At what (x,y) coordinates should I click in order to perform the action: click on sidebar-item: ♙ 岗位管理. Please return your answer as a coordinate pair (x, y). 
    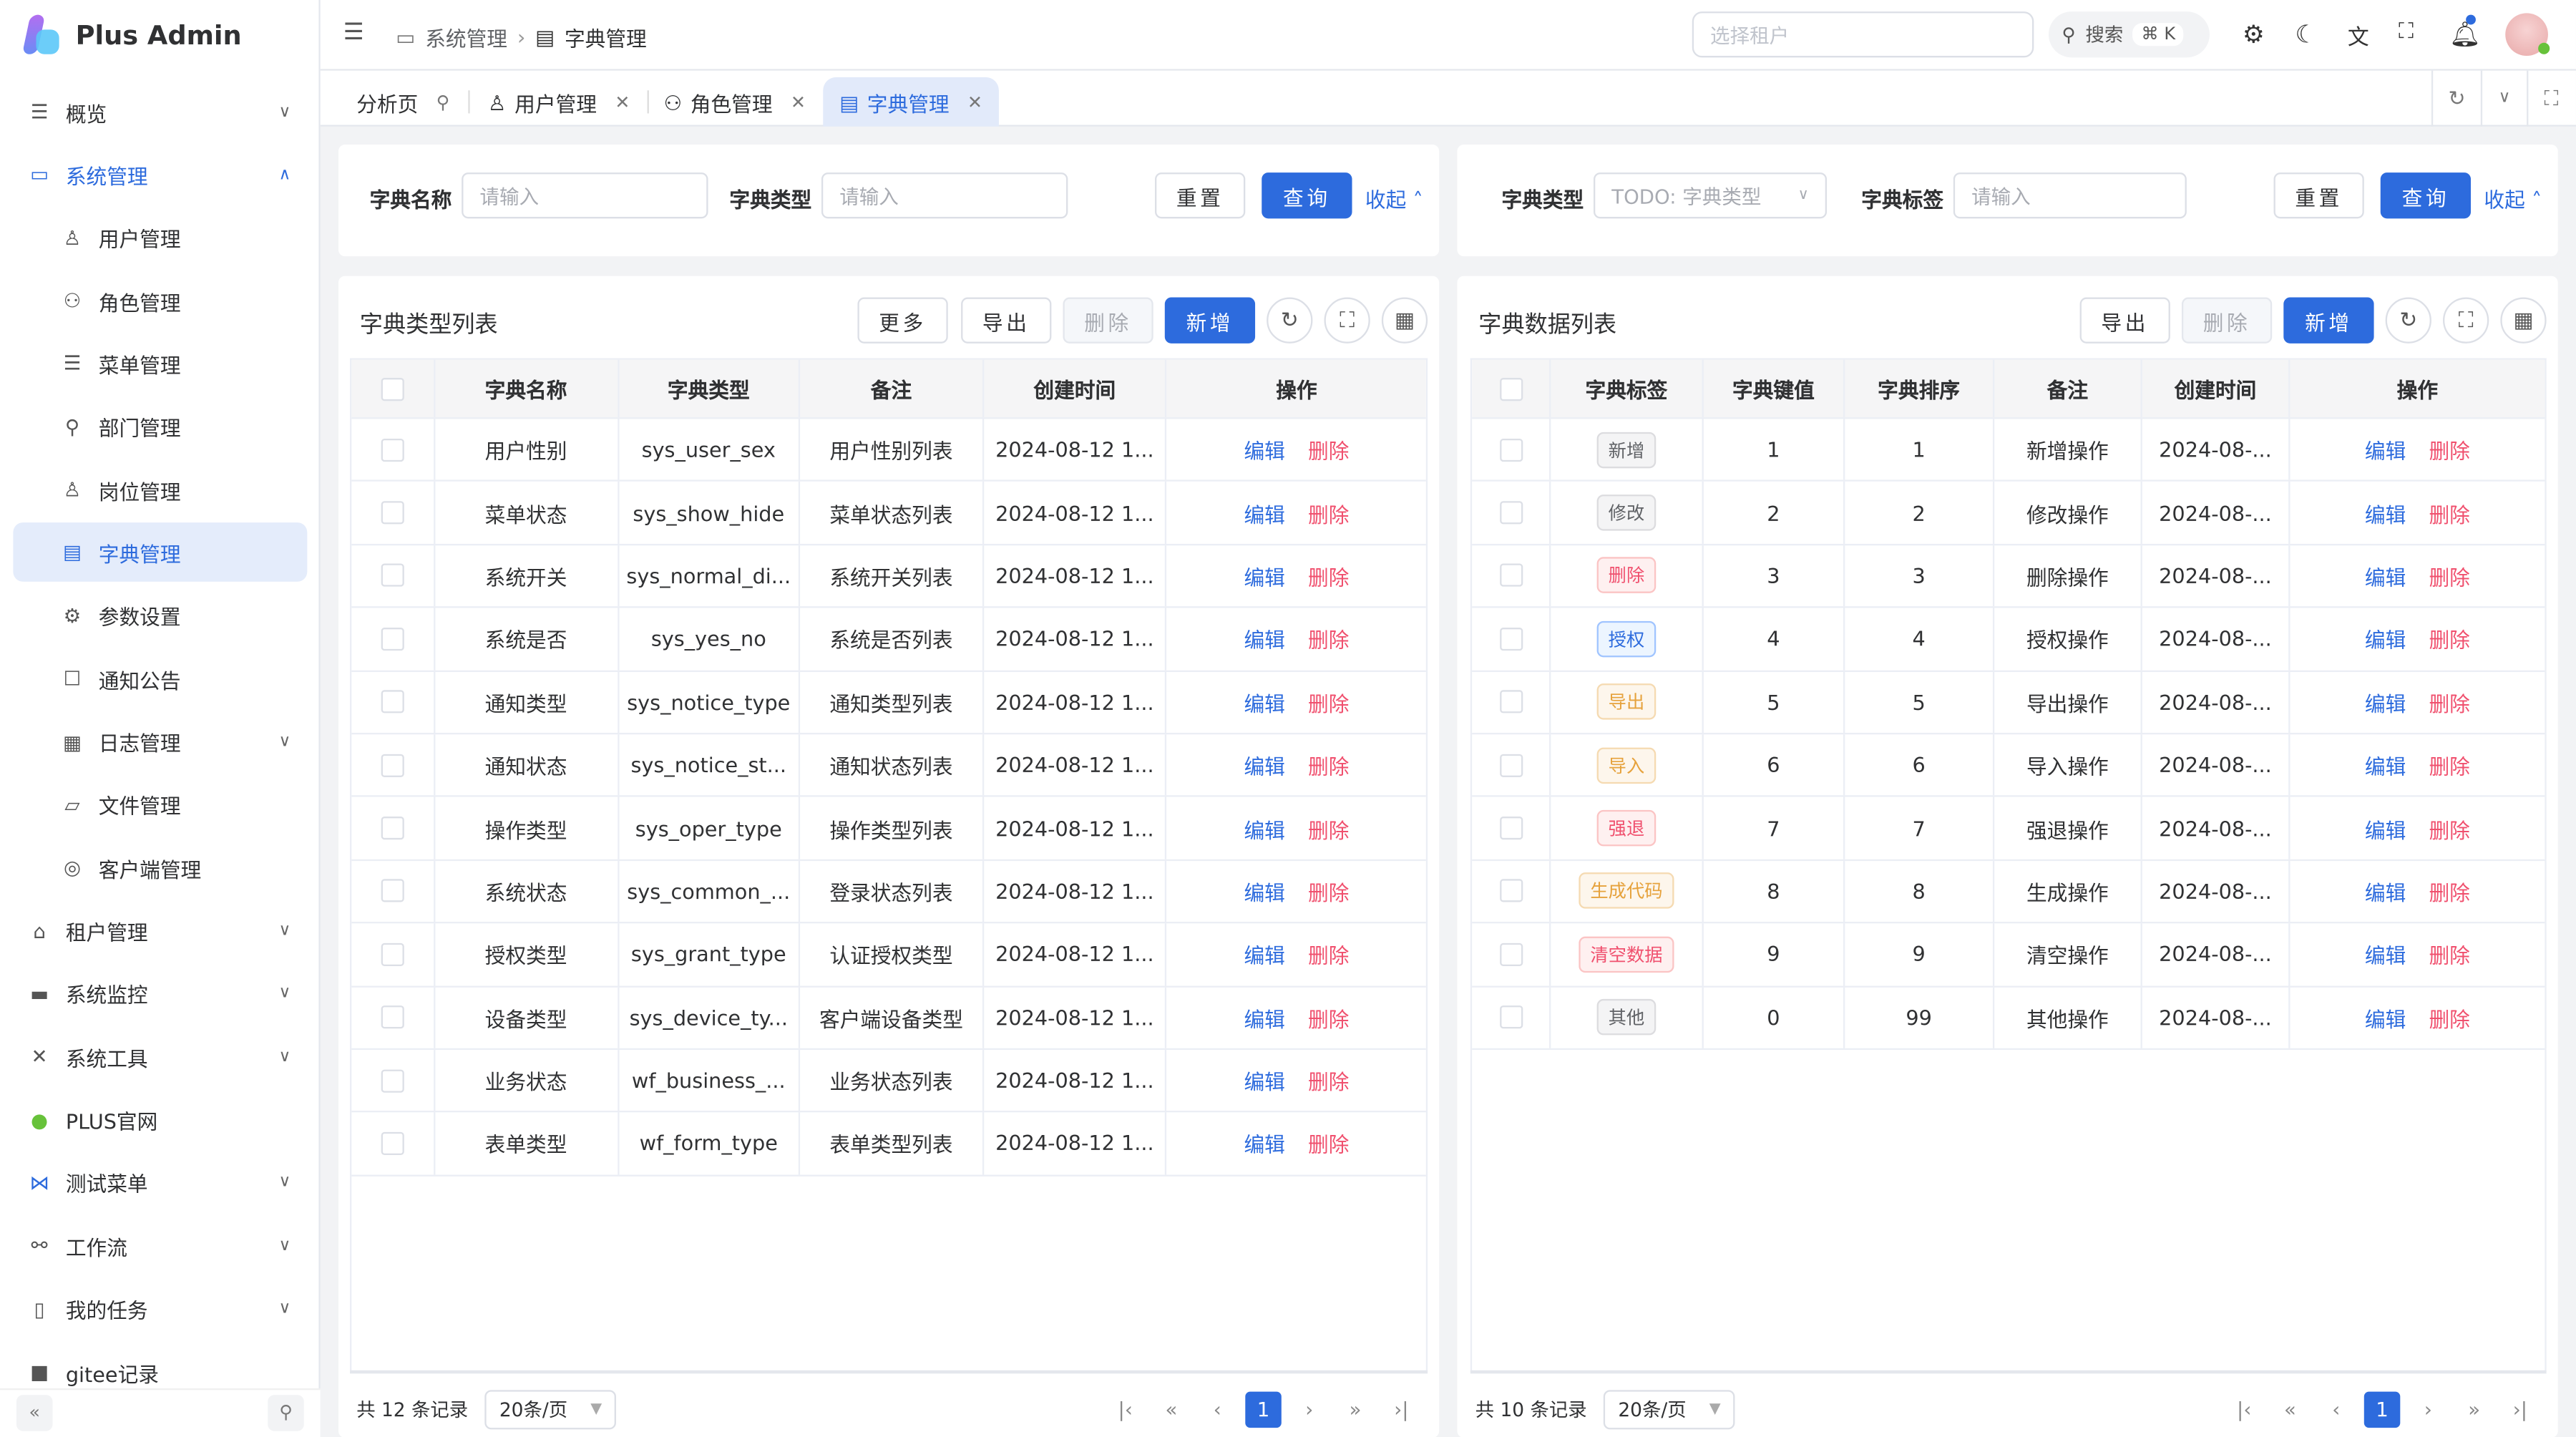
    Looking at the image, I should click on (160, 490).